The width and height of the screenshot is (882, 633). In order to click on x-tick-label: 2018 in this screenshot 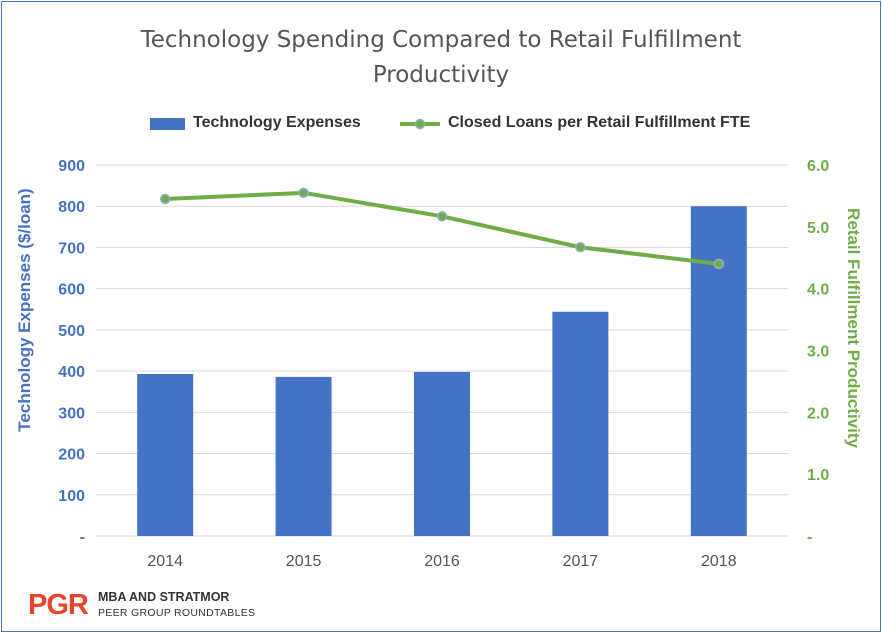, I will do `click(719, 561)`.